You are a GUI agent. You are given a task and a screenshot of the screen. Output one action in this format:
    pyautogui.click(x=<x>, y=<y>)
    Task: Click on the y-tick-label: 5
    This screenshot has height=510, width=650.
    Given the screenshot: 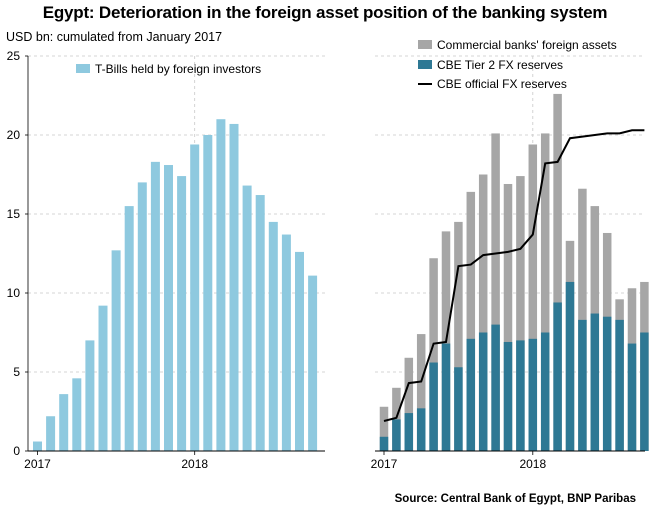 What is the action you would take?
    pyautogui.click(x=16, y=372)
    